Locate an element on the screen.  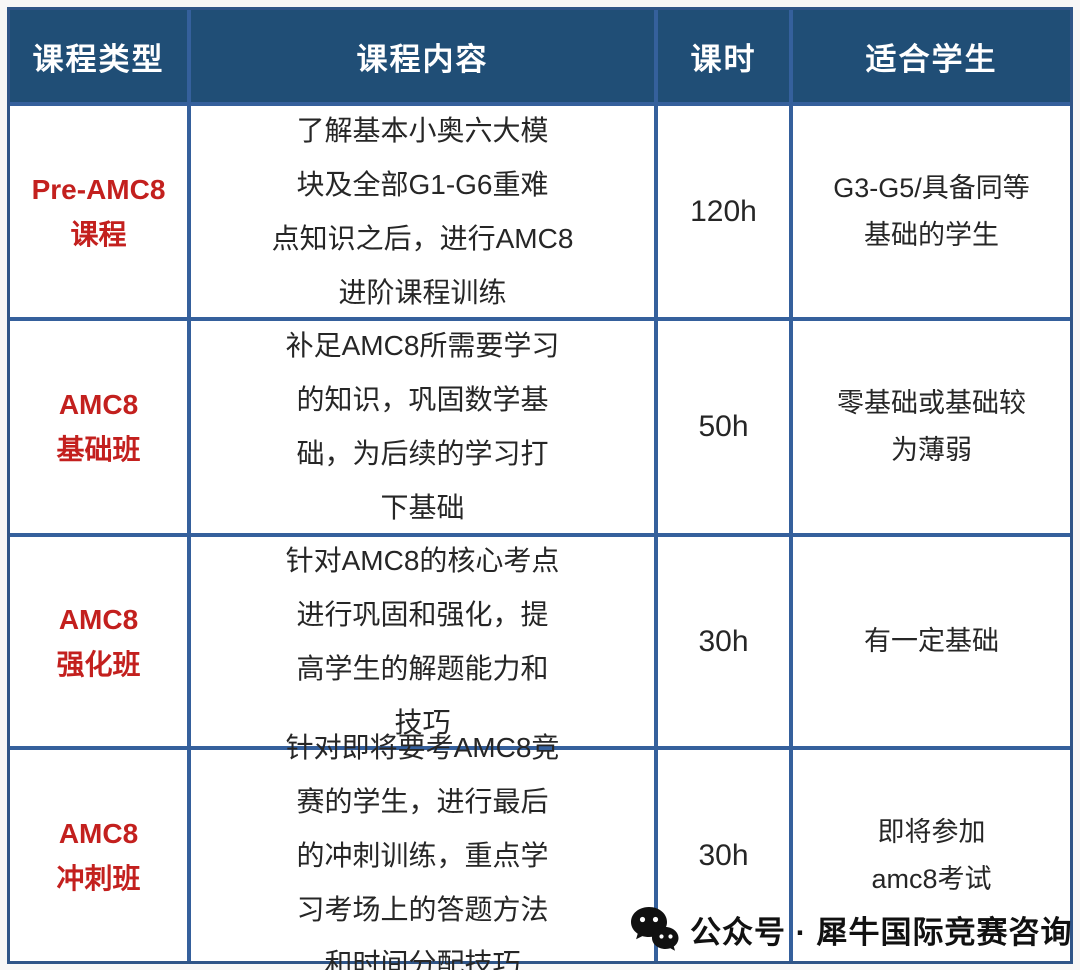
row1-course-type: Pre-AMC8 课程 is located at coordinates (98, 211).